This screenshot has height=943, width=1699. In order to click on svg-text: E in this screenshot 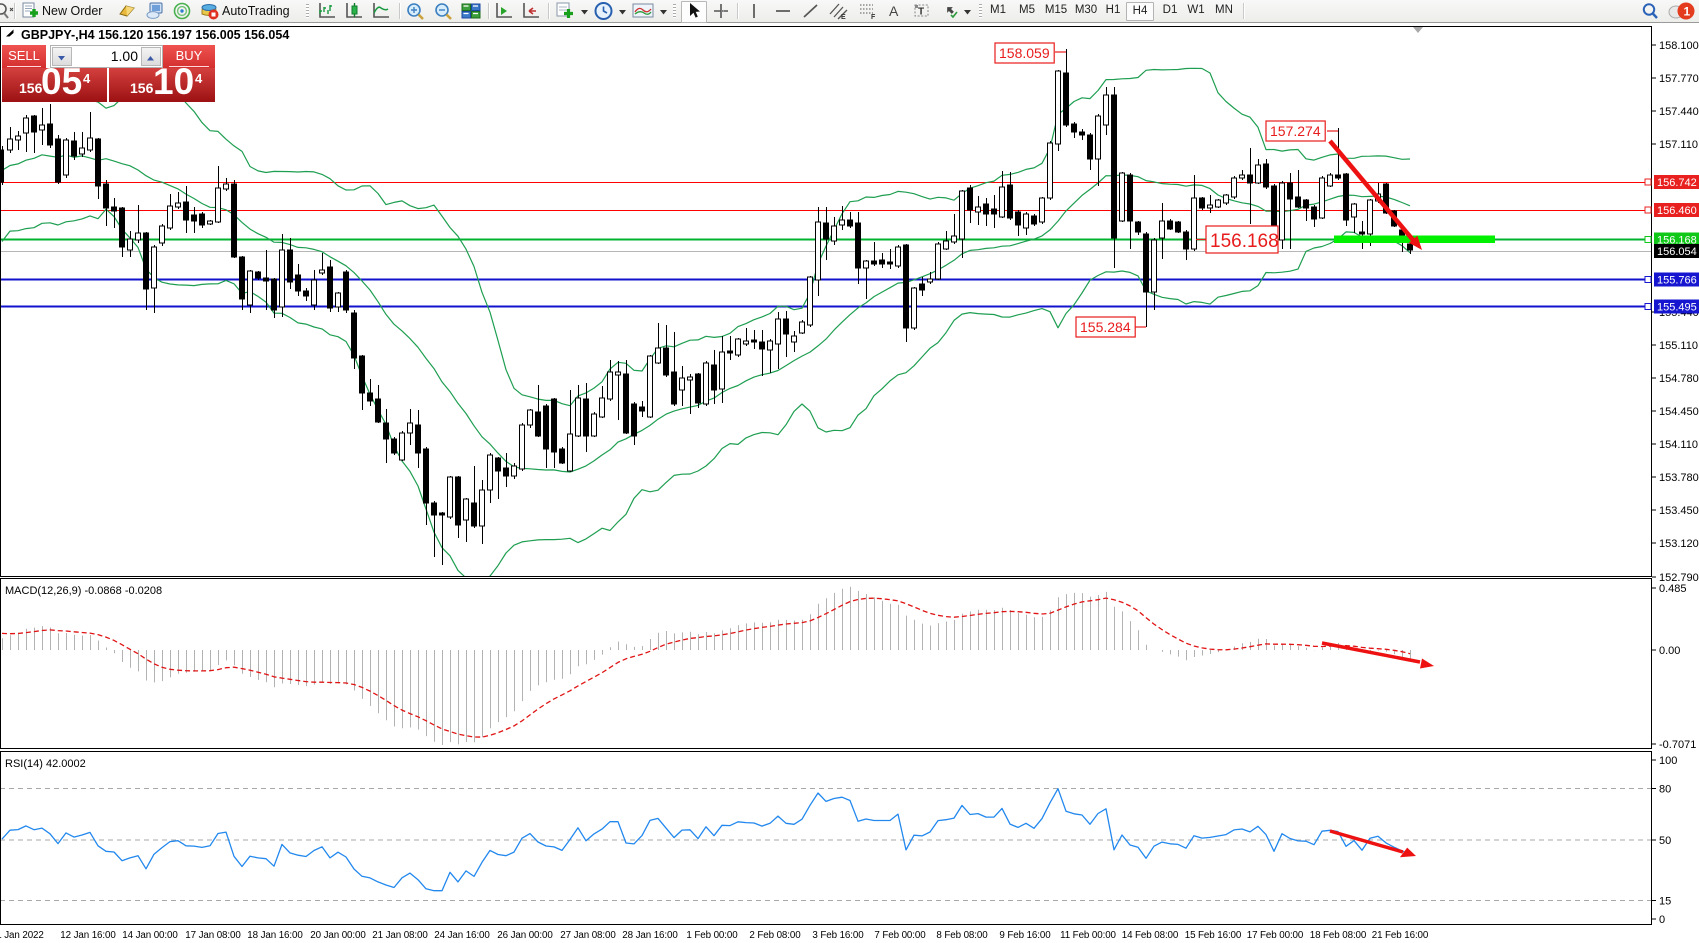, I will do `click(843, 17)`.